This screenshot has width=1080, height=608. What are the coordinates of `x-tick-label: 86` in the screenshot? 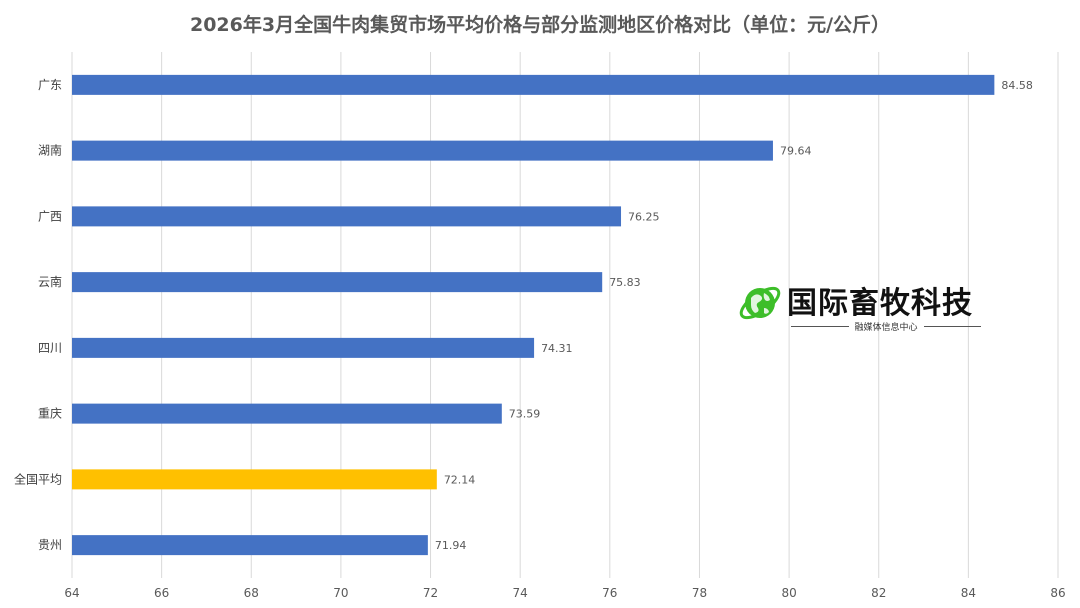 It's located at (1057, 593).